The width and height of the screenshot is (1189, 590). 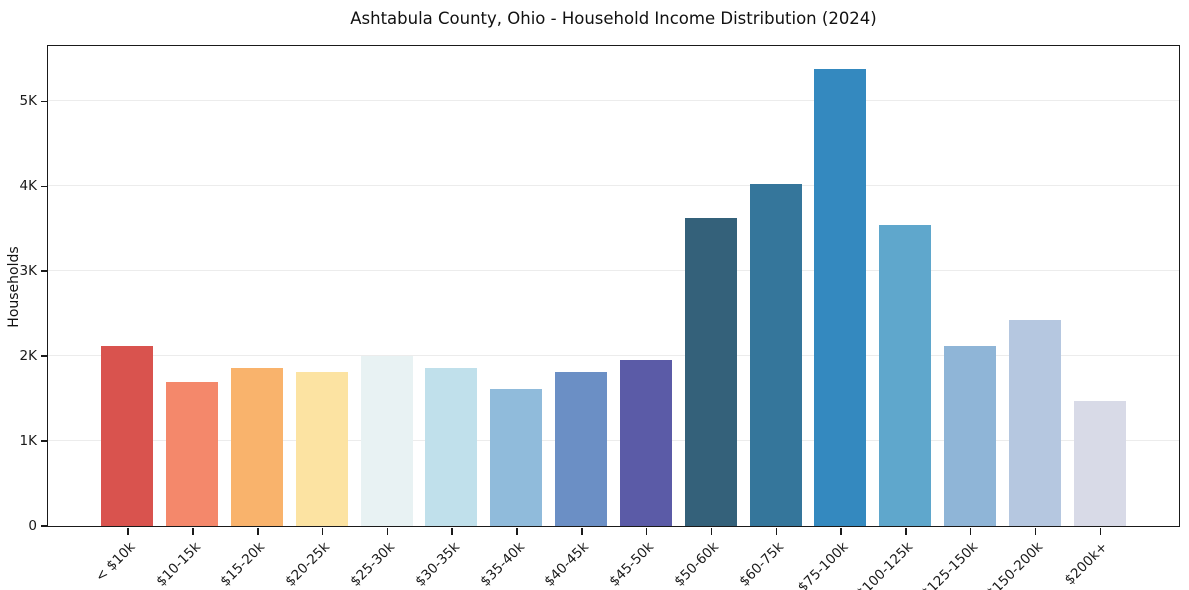 What do you see at coordinates (950, 564) in the screenshot?
I see `x-tick-label: $125-150k` at bounding box center [950, 564].